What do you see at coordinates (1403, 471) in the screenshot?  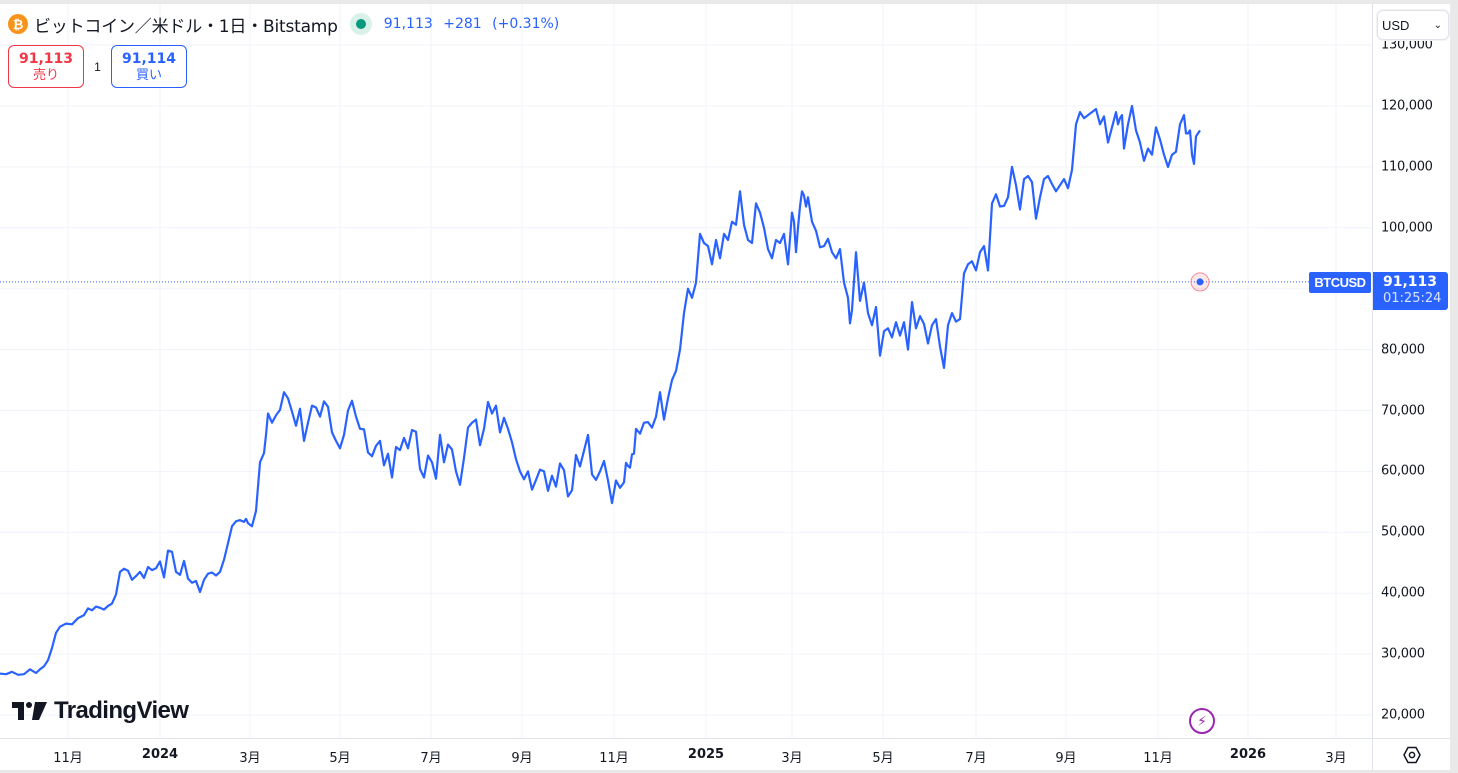 I see `y-tick-label: 60,000` at bounding box center [1403, 471].